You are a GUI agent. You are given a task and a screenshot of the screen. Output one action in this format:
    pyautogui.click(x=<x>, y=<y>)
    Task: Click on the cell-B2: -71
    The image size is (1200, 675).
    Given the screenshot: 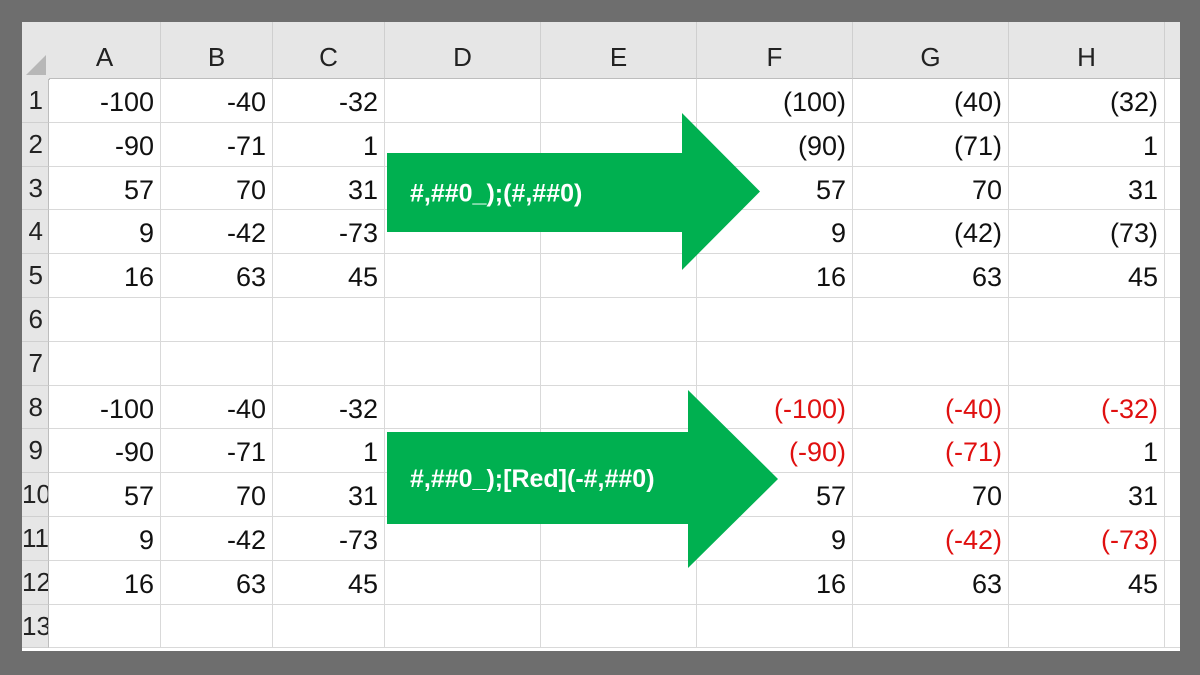 What is the action you would take?
    pyautogui.click(x=217, y=144)
    